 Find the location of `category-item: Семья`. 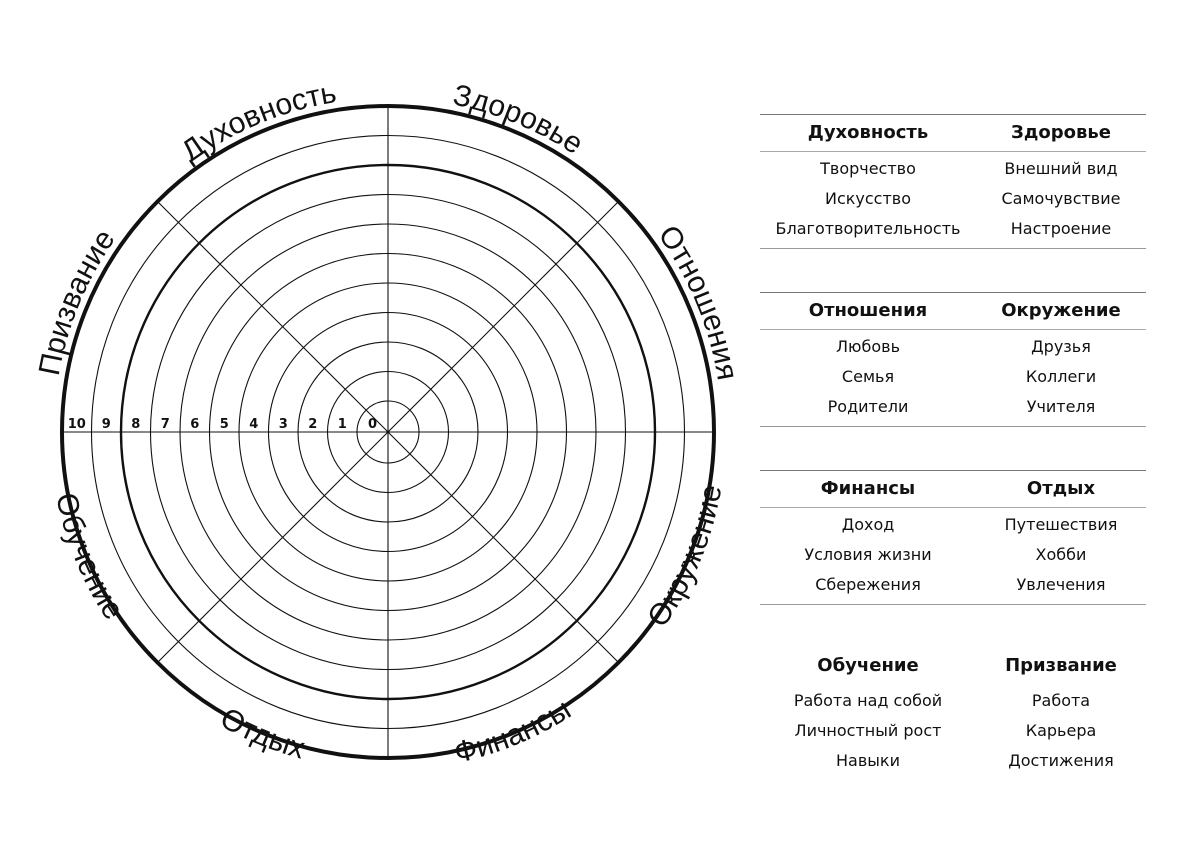

category-item: Семья is located at coordinates (868, 376).